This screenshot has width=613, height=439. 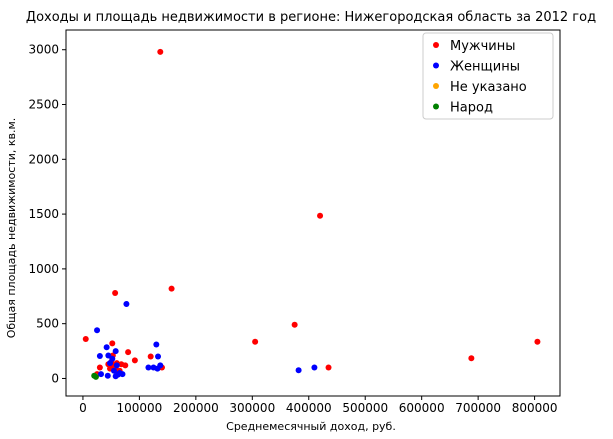 I want to click on series-Женщины, so click(x=206, y=340).